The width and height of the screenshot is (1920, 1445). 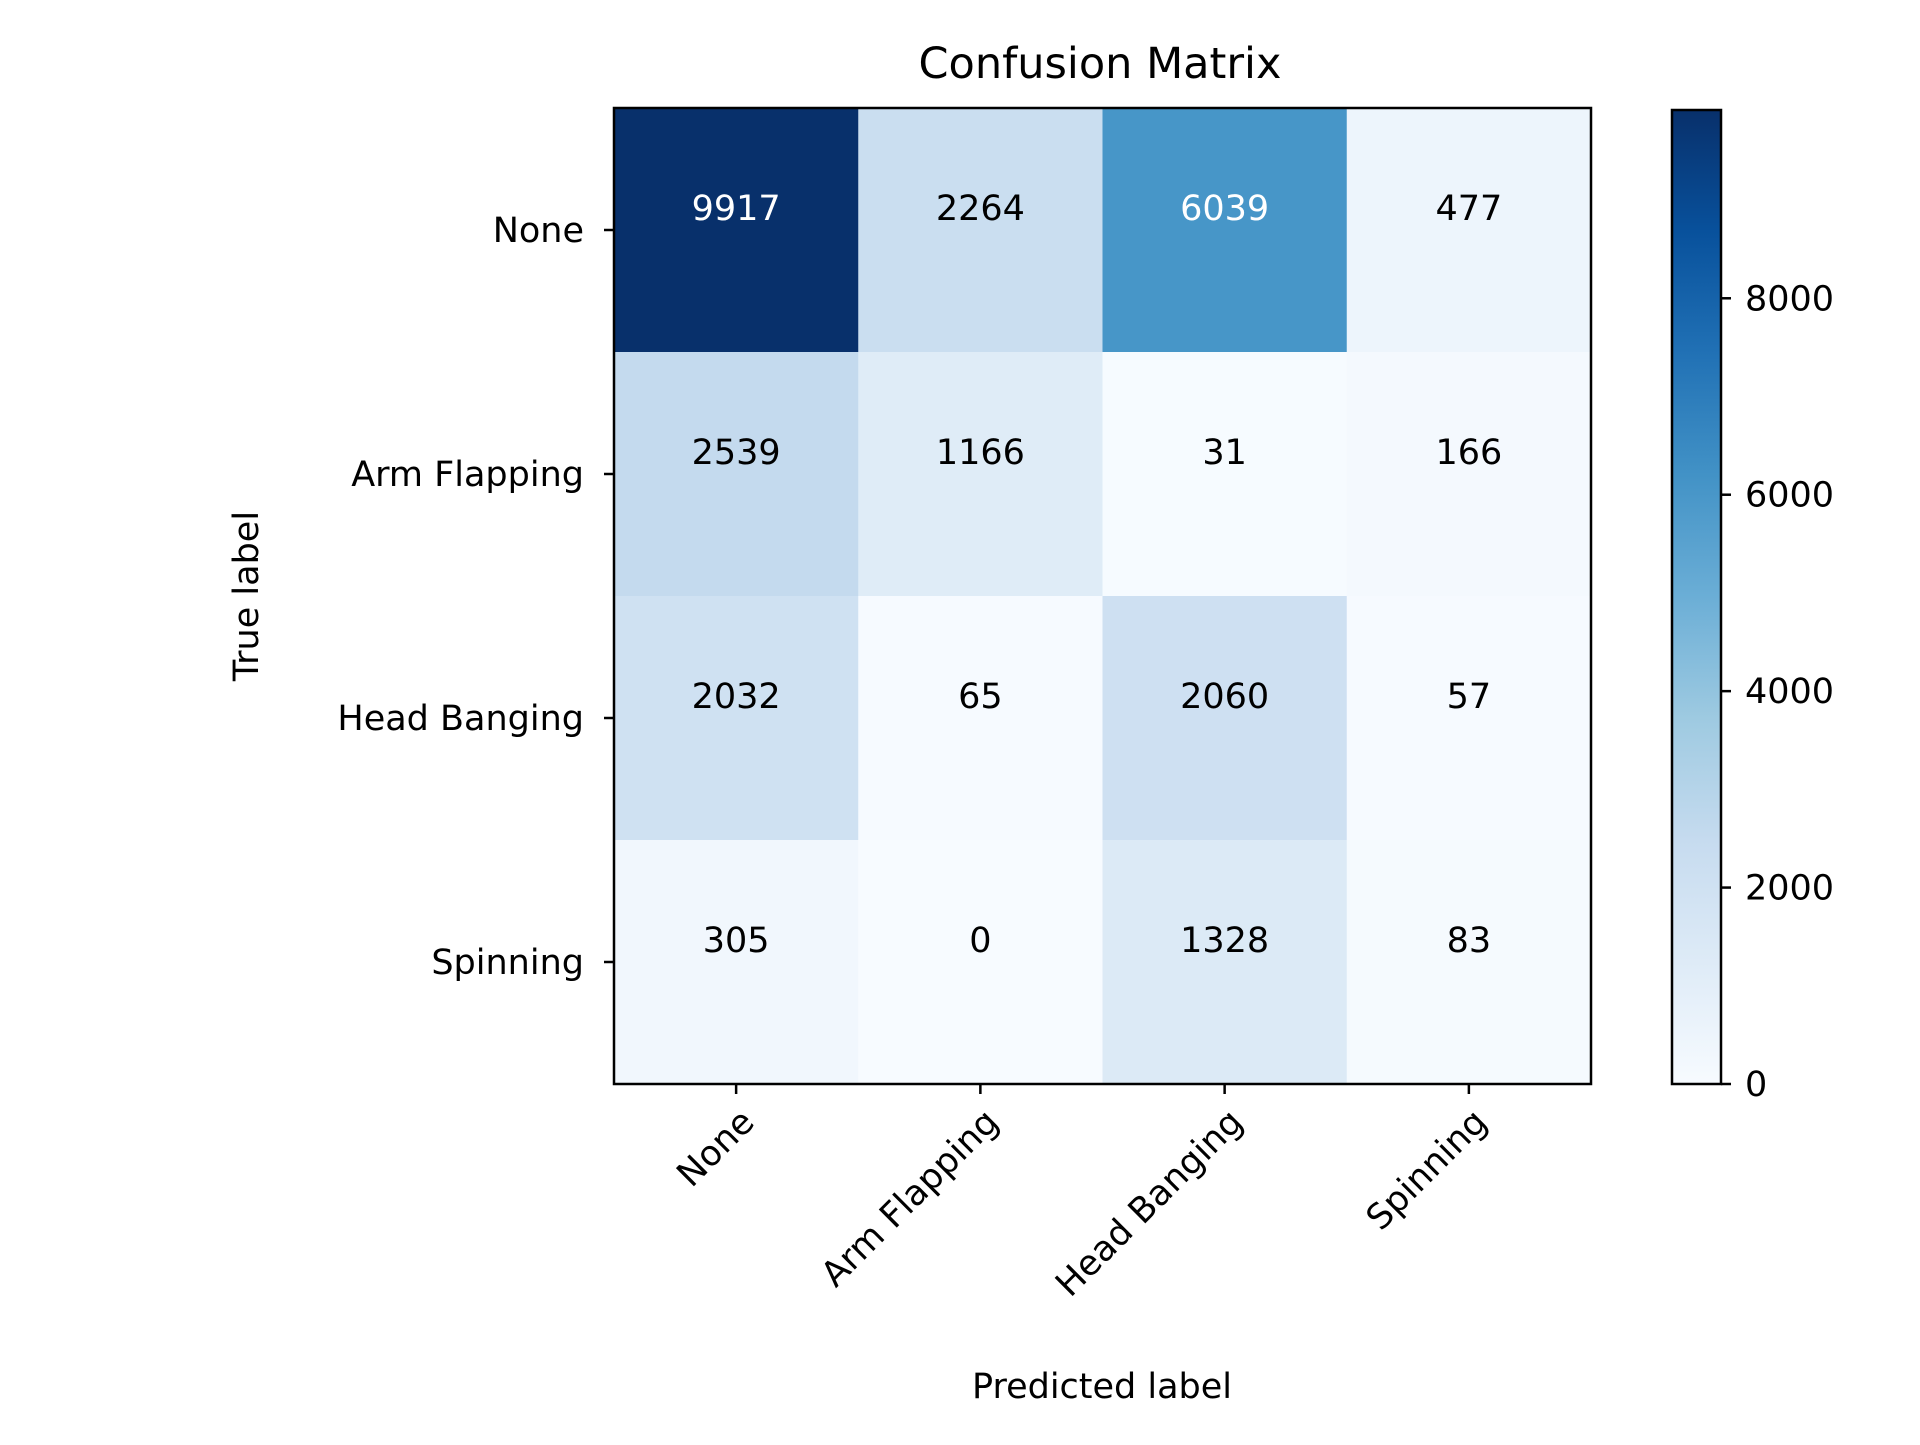 I want to click on x-tick-label: Head Banging, so click(x=1149, y=1203).